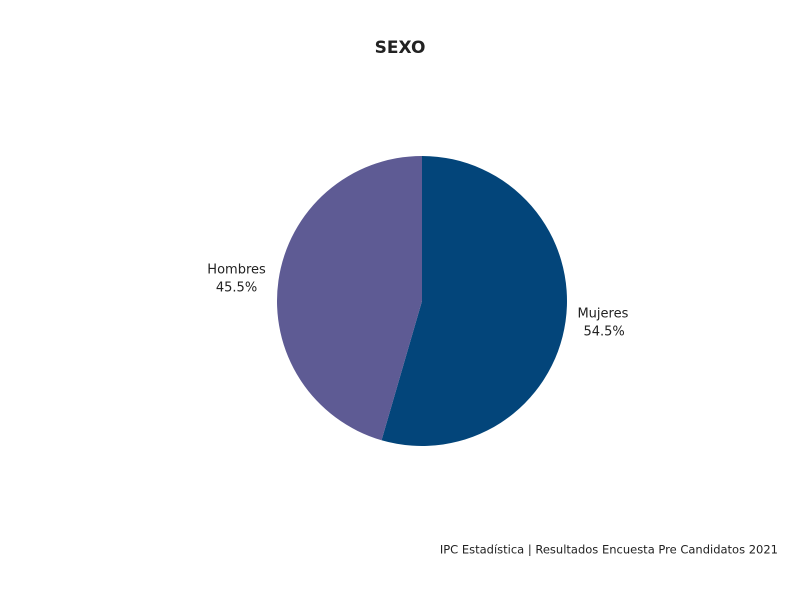 The width and height of the screenshot is (800, 600). Describe the element at coordinates (236, 270) in the screenshot. I see `slice-label: Hombres` at that location.